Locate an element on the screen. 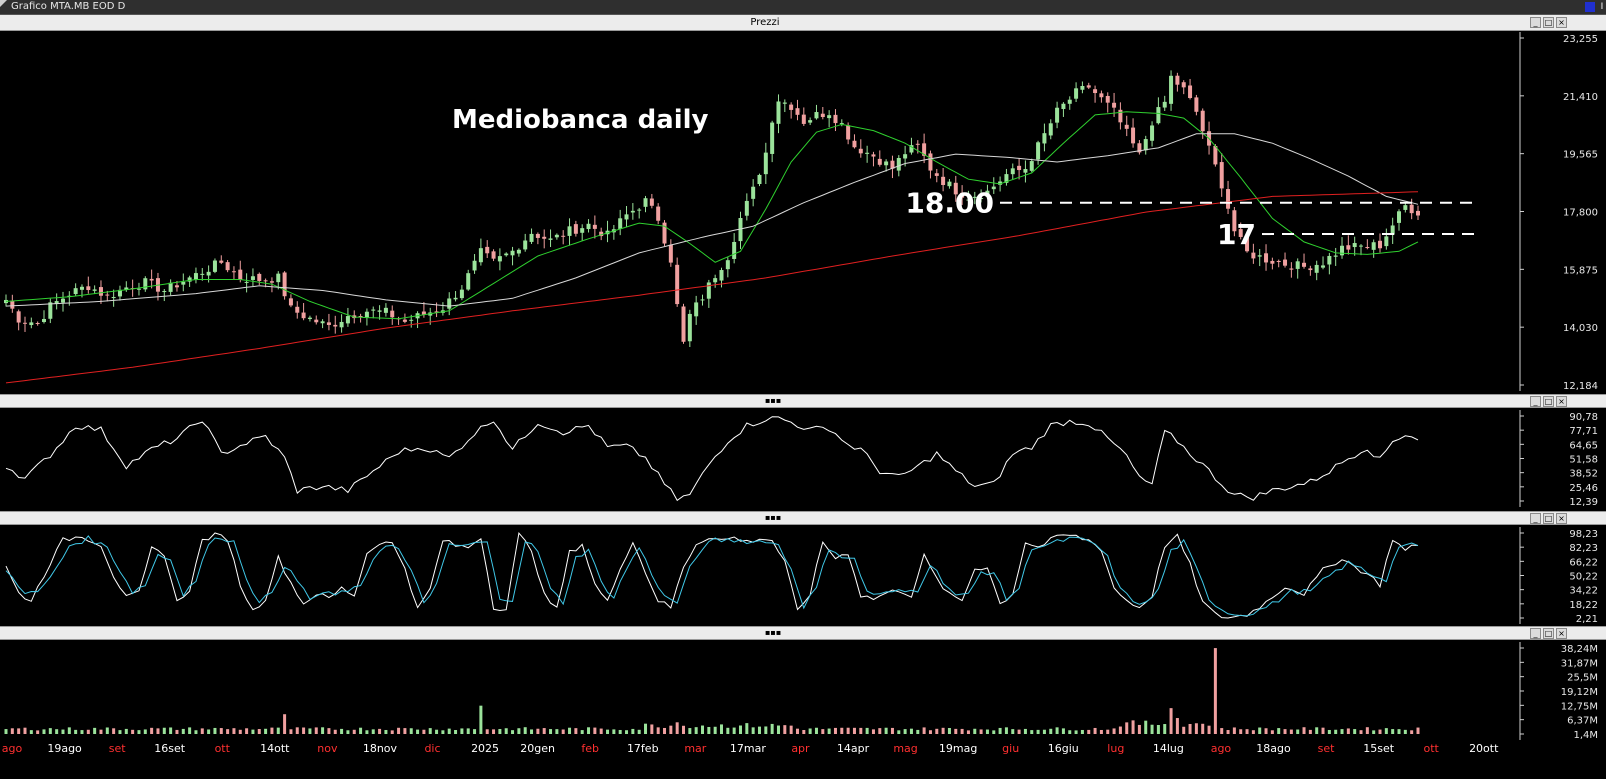 This screenshot has width=1606, height=779. level-label: 18.00 is located at coordinates (949, 203).